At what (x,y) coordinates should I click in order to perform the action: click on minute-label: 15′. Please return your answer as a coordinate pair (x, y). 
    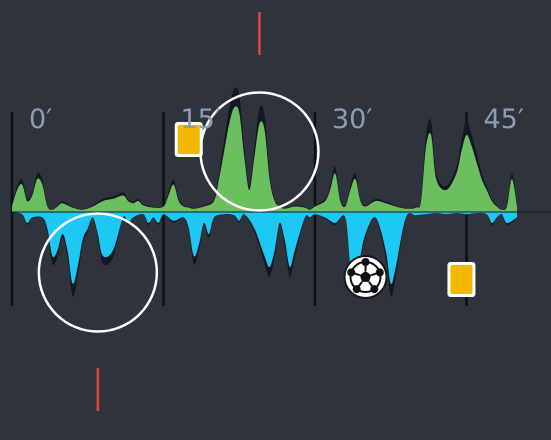
    Looking at the image, I should click on (201, 119).